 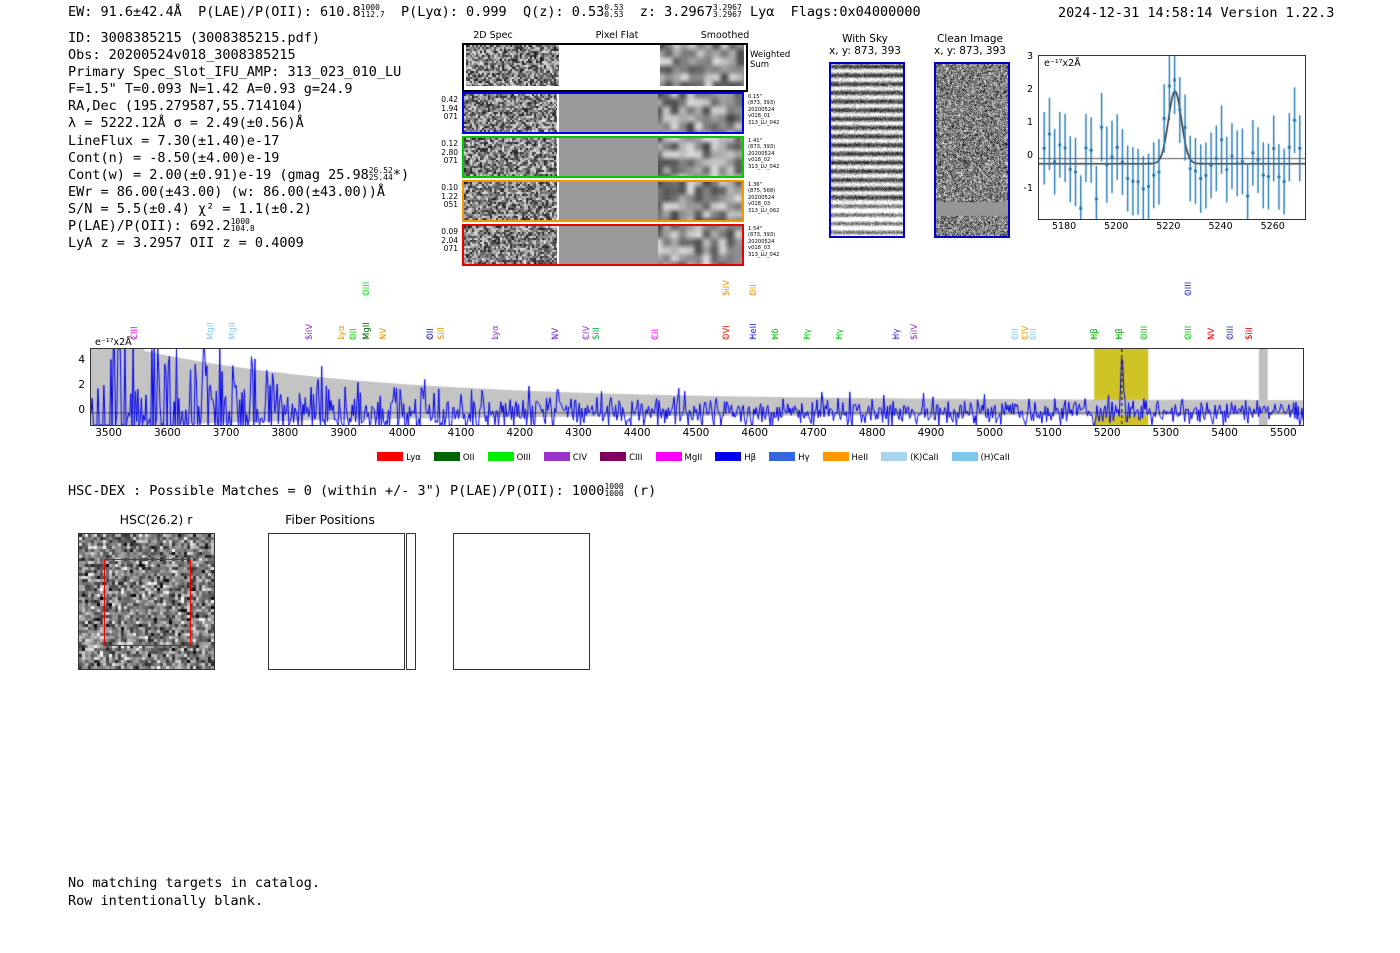 What do you see at coordinates (702, 65) in the screenshot?
I see `weighted-sum-smoothed` at bounding box center [702, 65].